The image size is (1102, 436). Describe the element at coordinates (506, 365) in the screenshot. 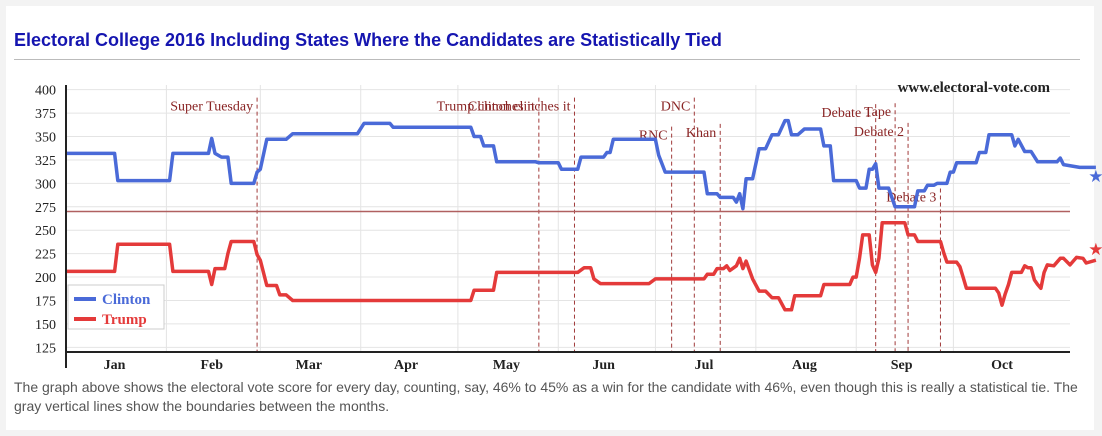

I see `month-label: May` at that location.